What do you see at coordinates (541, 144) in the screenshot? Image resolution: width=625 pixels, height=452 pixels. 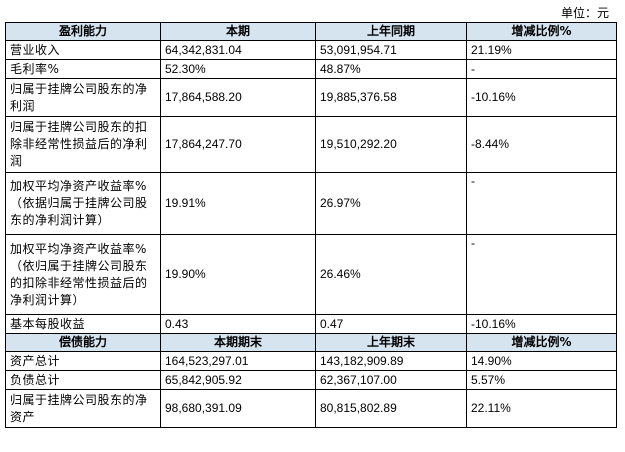 I see `row-change: -8.44%` at bounding box center [541, 144].